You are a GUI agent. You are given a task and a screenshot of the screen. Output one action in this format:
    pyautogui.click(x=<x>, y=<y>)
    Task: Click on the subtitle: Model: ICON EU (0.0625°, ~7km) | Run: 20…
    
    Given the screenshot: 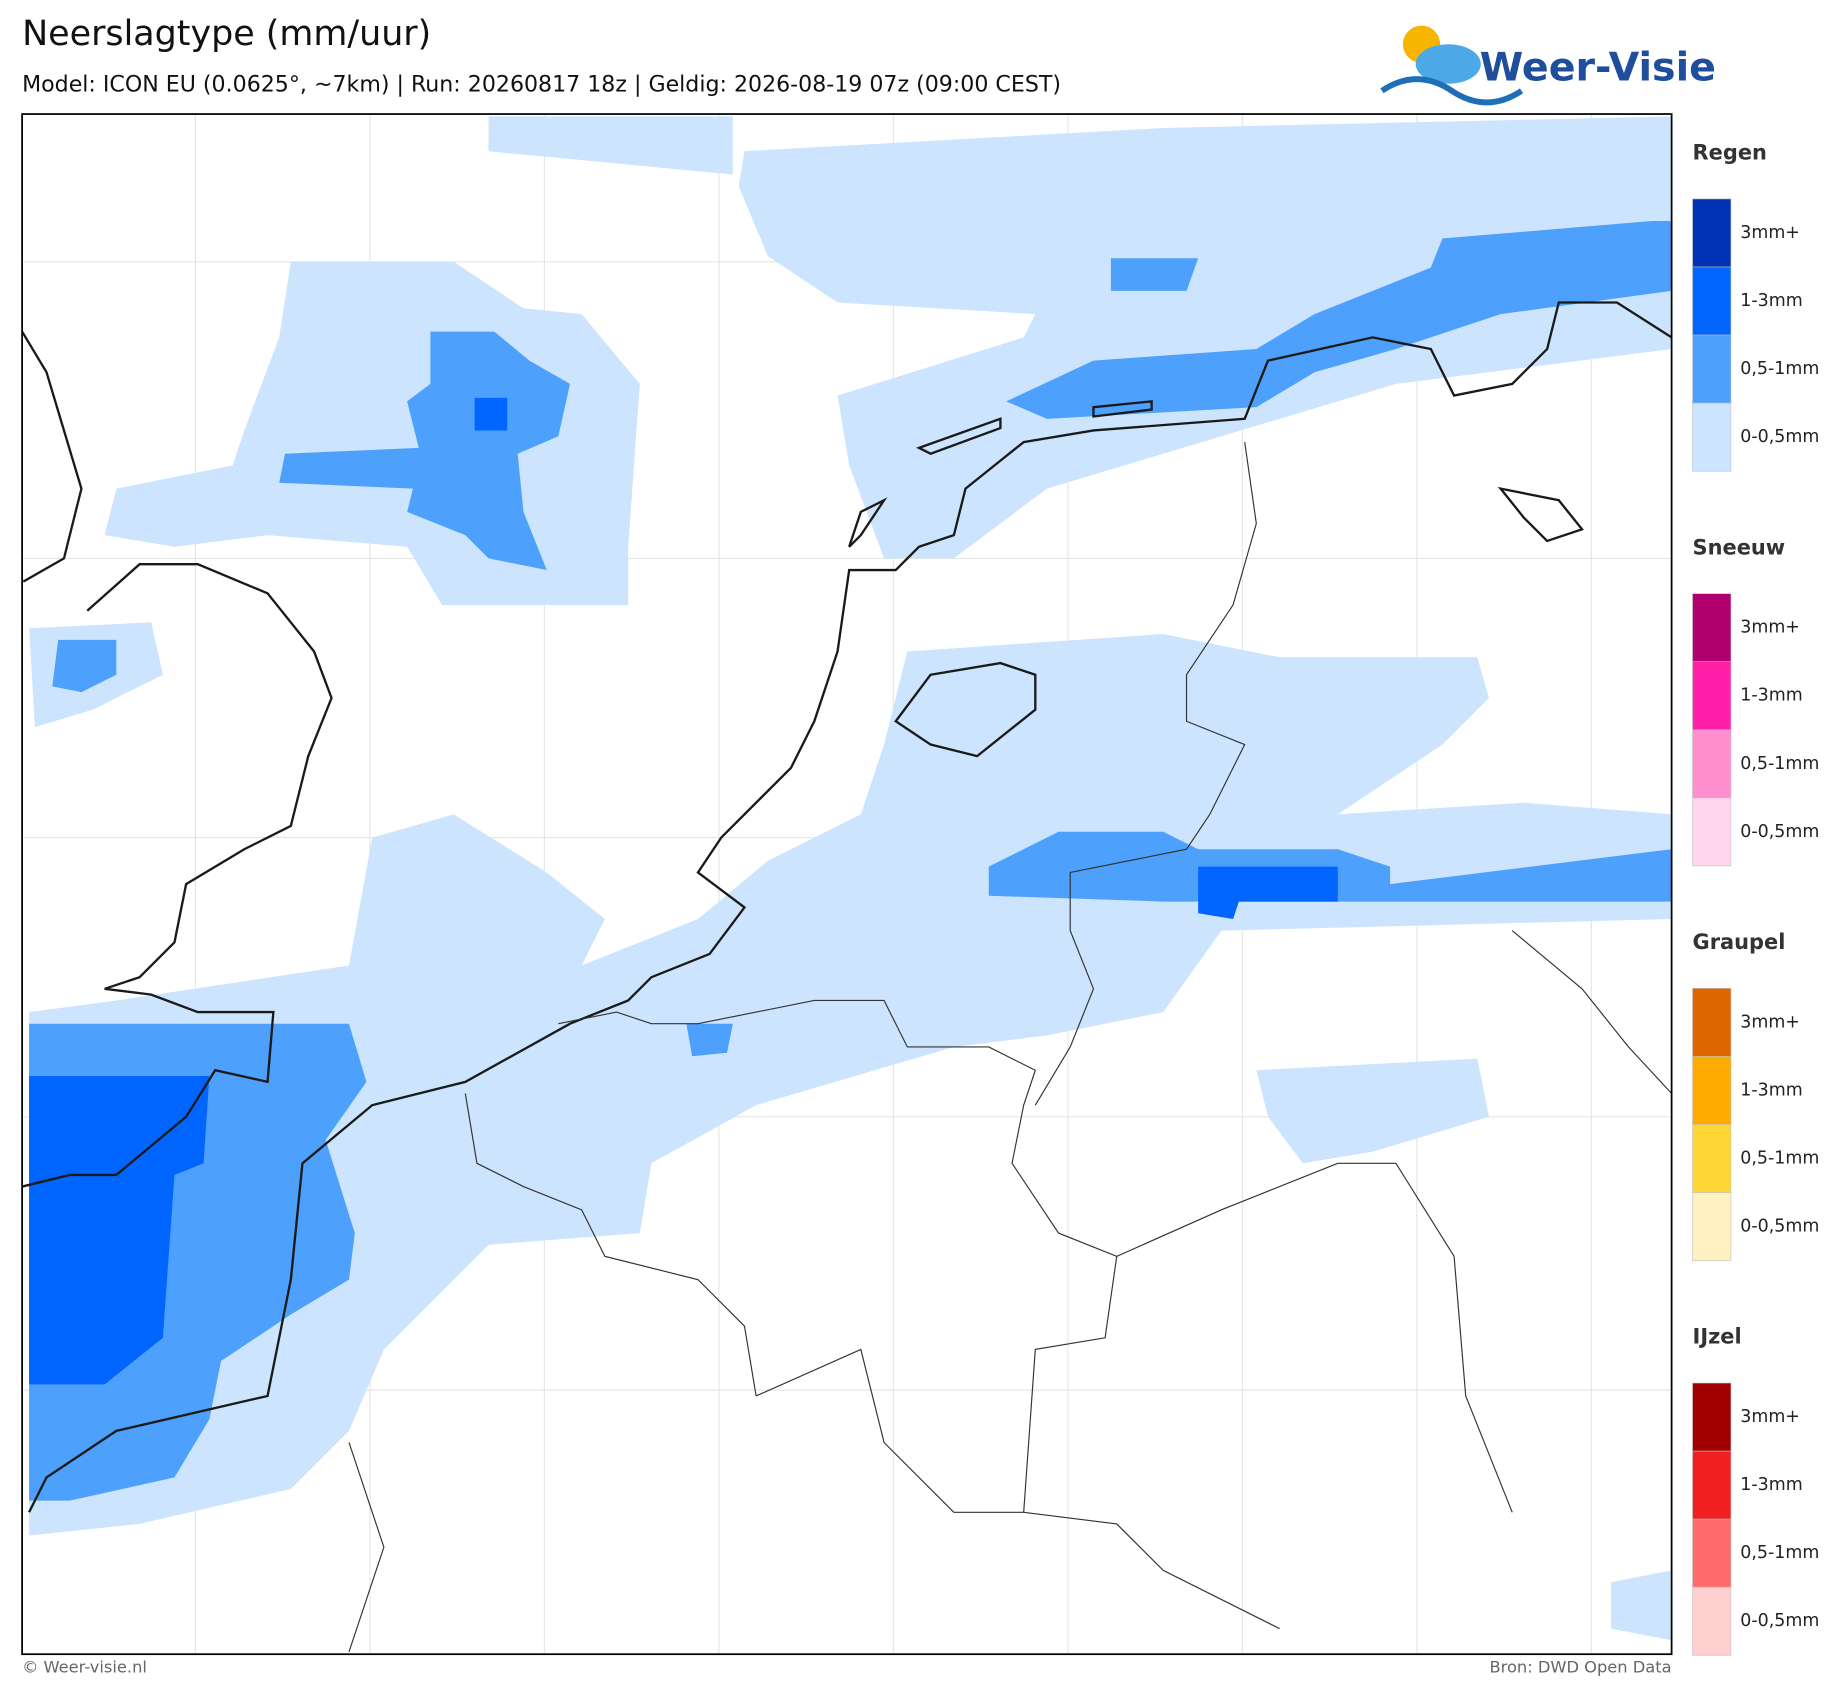 What is the action you would take?
    pyautogui.click(x=541, y=84)
    